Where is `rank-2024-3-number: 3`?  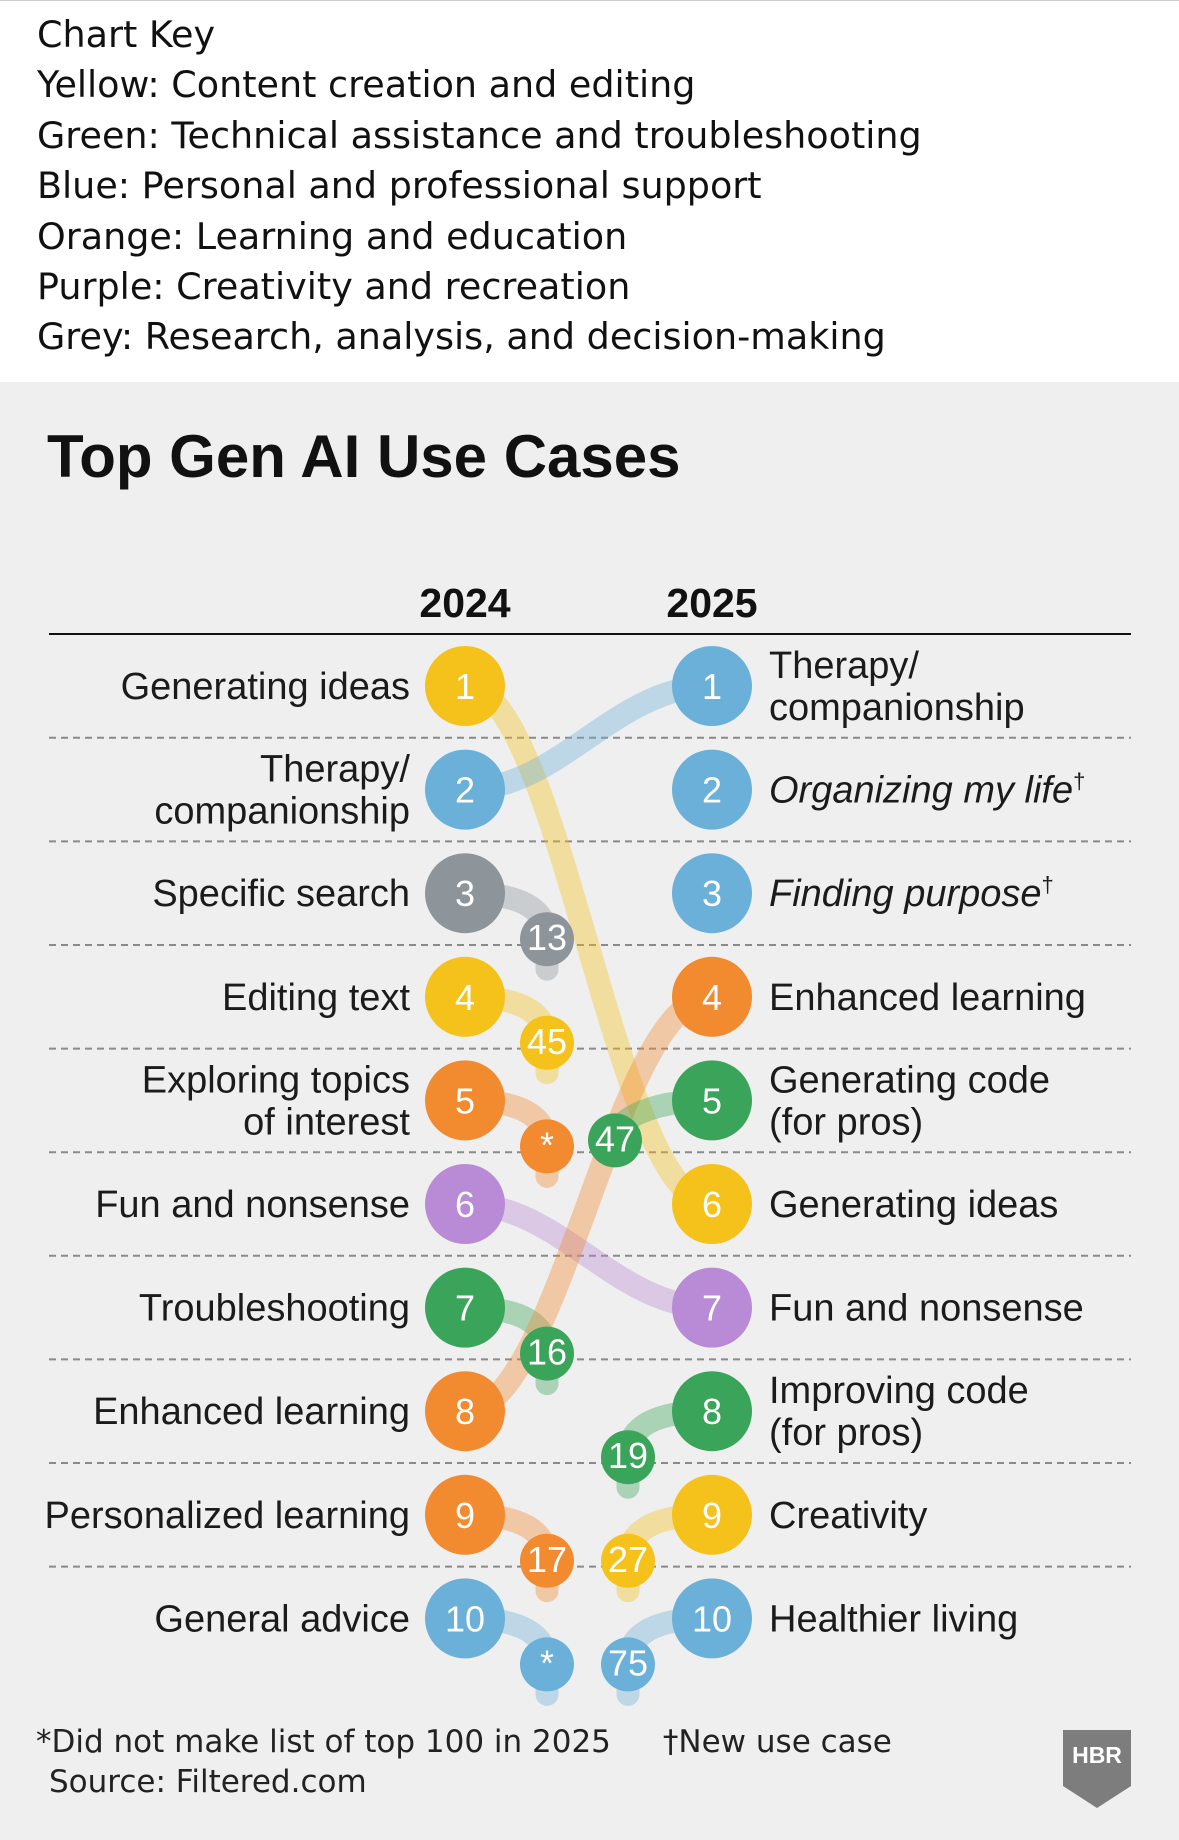
rank-2024-3-number: 3 is located at coordinates (465, 893).